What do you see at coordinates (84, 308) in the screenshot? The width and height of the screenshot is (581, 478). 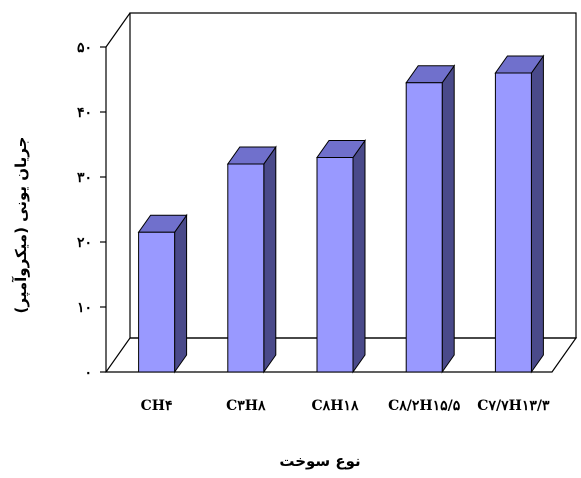 I see `y-tick-label: ۱۰` at bounding box center [84, 308].